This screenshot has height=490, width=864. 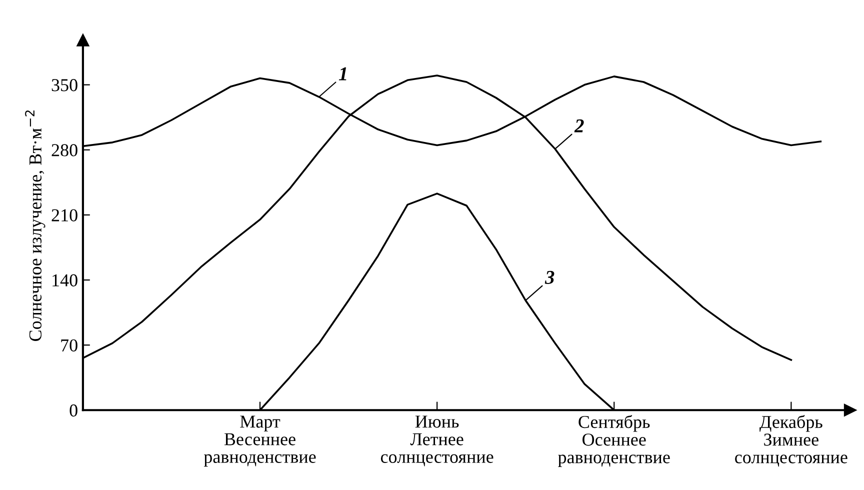 What do you see at coordinates (791, 440) in the screenshot?
I see `x-tick-label: Декабрь Зимнее солнцестояние` at bounding box center [791, 440].